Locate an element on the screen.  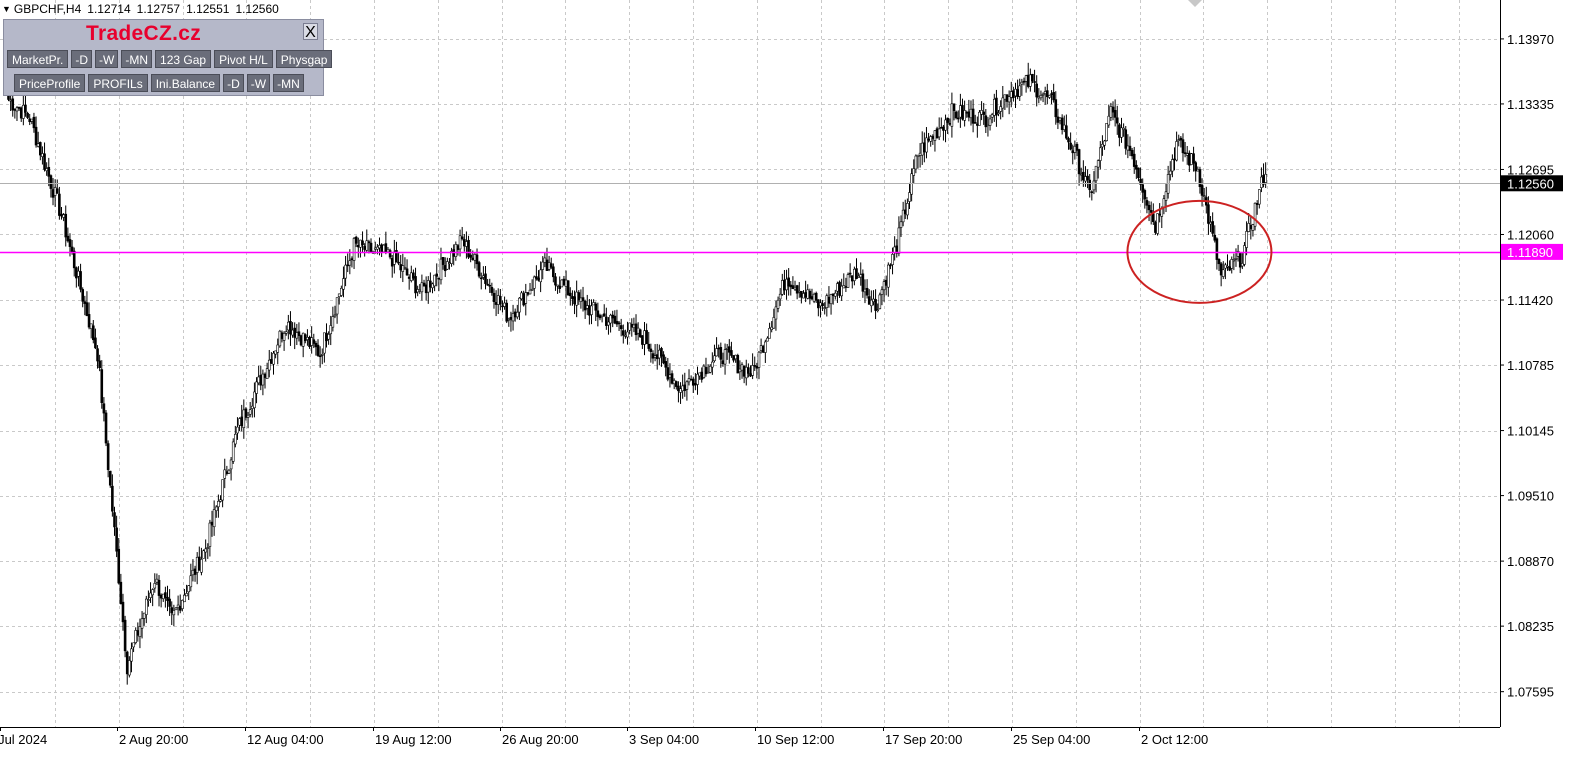
profils-button: PROFILs is located at coordinates (118, 83).